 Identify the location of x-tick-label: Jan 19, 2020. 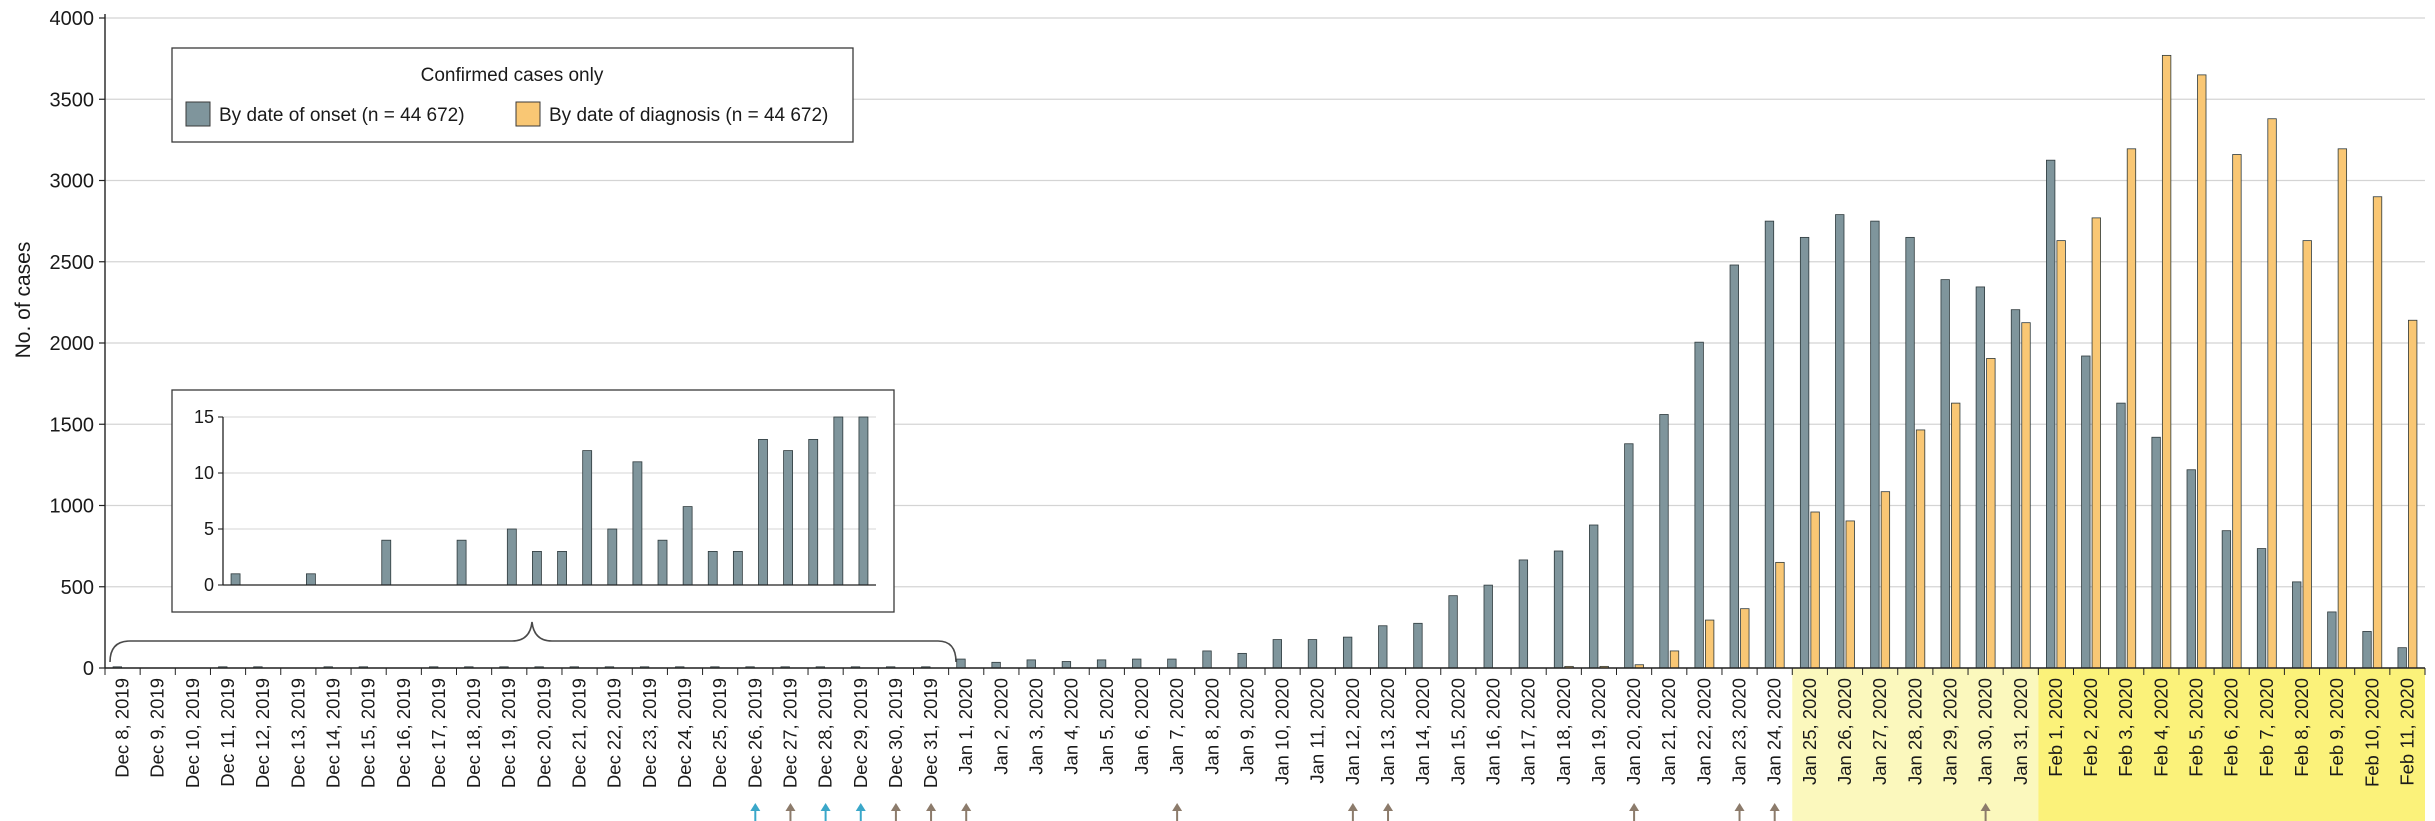
(1598, 731).